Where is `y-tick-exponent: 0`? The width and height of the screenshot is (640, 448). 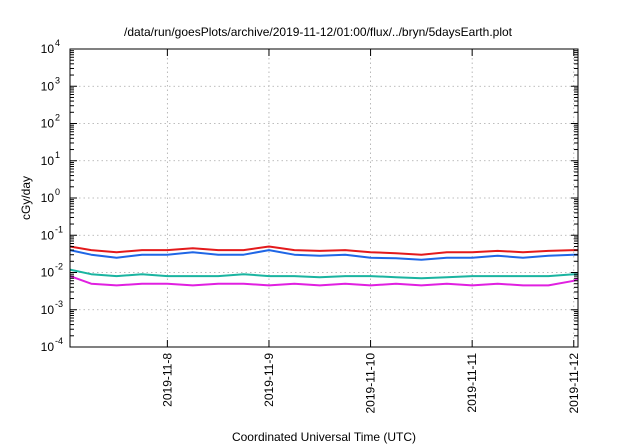
y-tick-exponent: 0 is located at coordinates (57, 192).